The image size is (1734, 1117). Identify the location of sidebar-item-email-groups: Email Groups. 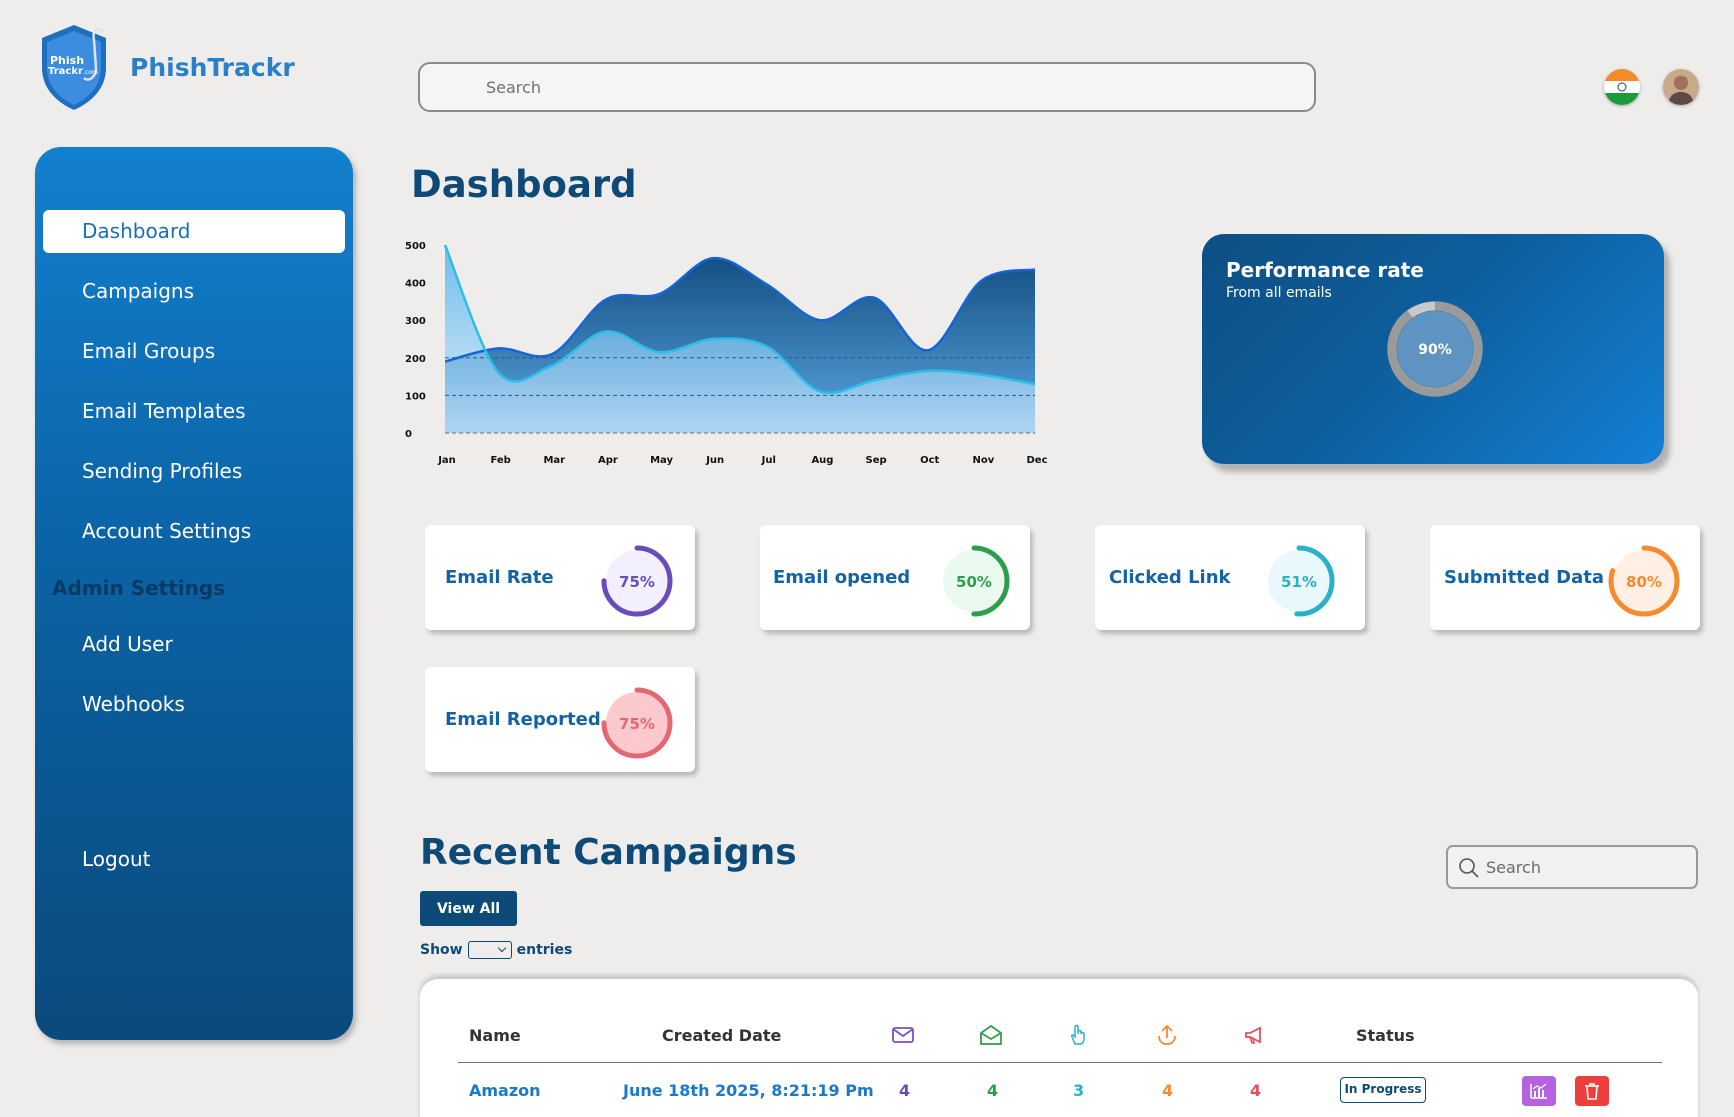
(149, 351).